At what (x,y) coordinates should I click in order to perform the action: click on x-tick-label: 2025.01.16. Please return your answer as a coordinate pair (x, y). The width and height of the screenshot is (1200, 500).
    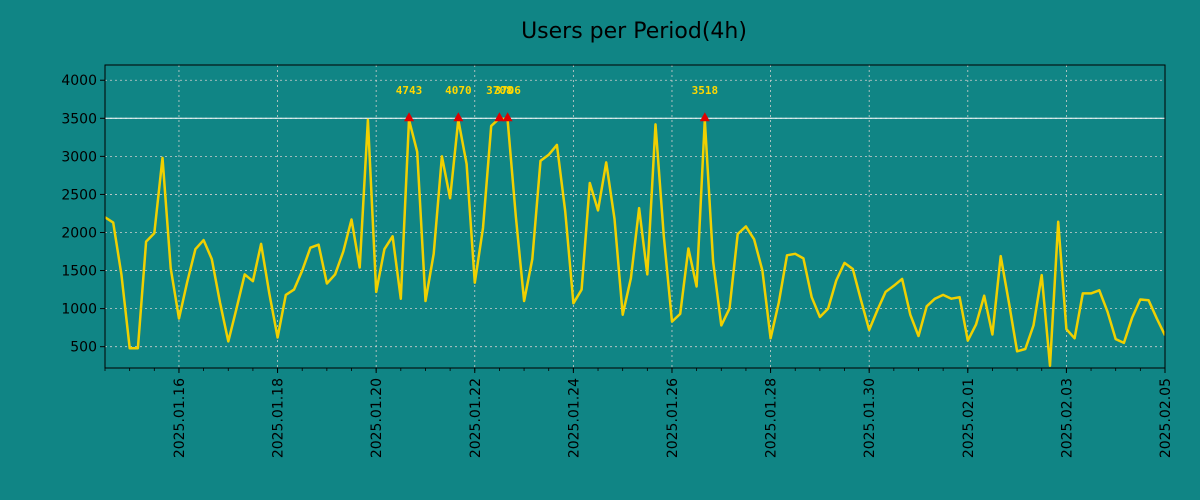
    Looking at the image, I should click on (180, 418).